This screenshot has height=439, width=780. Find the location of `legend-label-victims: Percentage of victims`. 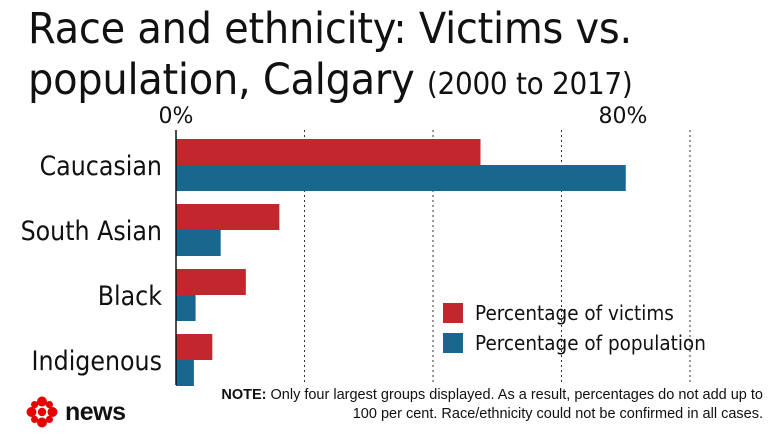

legend-label-victims: Percentage of victims is located at coordinates (574, 313).